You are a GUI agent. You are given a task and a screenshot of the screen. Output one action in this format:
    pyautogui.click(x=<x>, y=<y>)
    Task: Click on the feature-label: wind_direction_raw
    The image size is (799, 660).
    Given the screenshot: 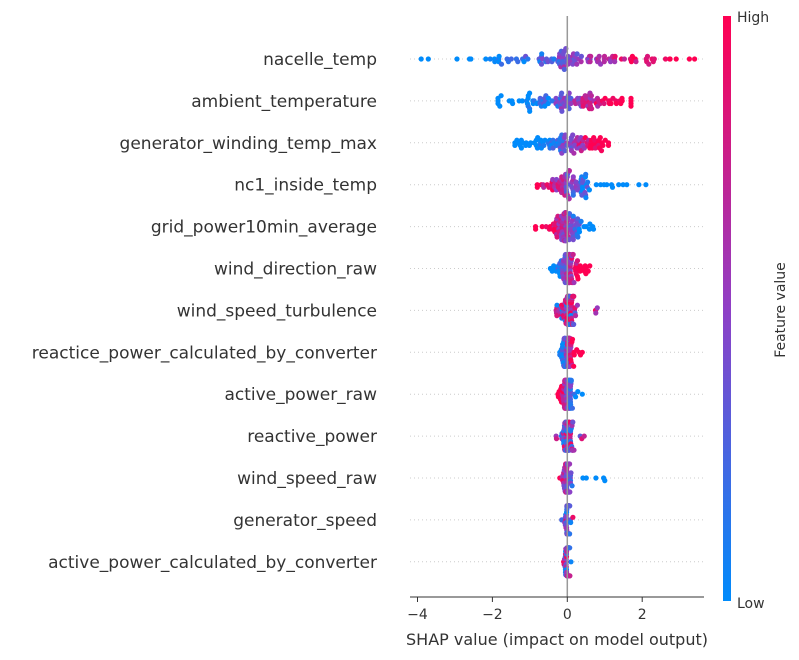 What is the action you would take?
    pyautogui.click(x=295, y=270)
    